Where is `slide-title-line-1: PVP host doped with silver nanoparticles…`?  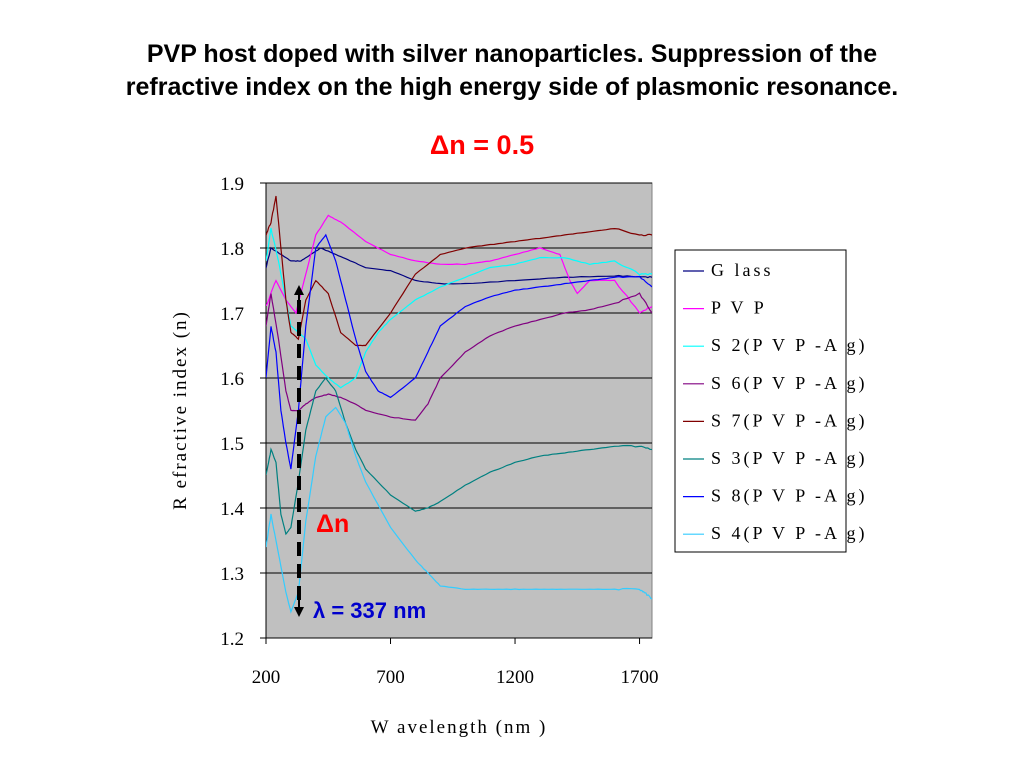 slide-title-line-1: PVP host doped with silver nanoparticles… is located at coordinates (512, 54).